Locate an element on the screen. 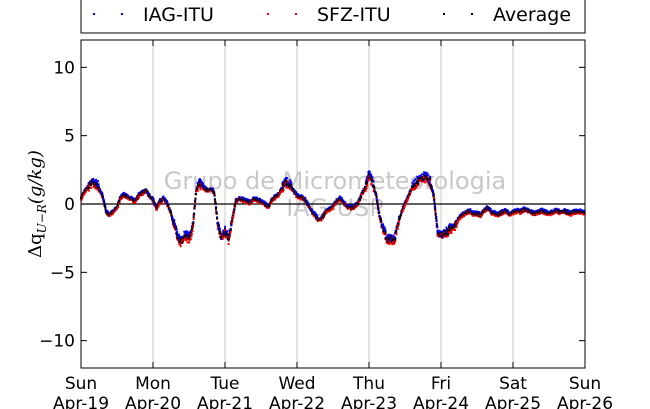 This screenshot has height=409, width=650. y-tick-label: 0 is located at coordinates (69, 205).